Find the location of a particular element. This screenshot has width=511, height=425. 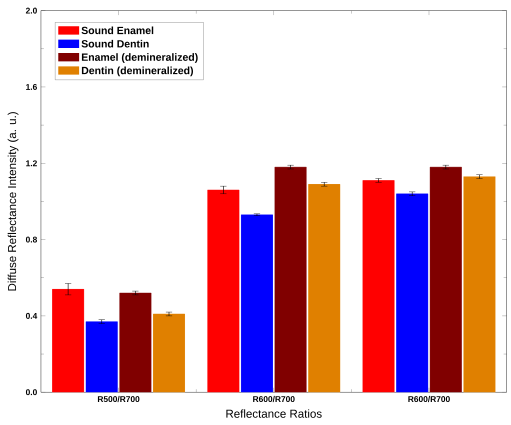

x-axis-title: Reflectance Ratios is located at coordinates (274, 413).